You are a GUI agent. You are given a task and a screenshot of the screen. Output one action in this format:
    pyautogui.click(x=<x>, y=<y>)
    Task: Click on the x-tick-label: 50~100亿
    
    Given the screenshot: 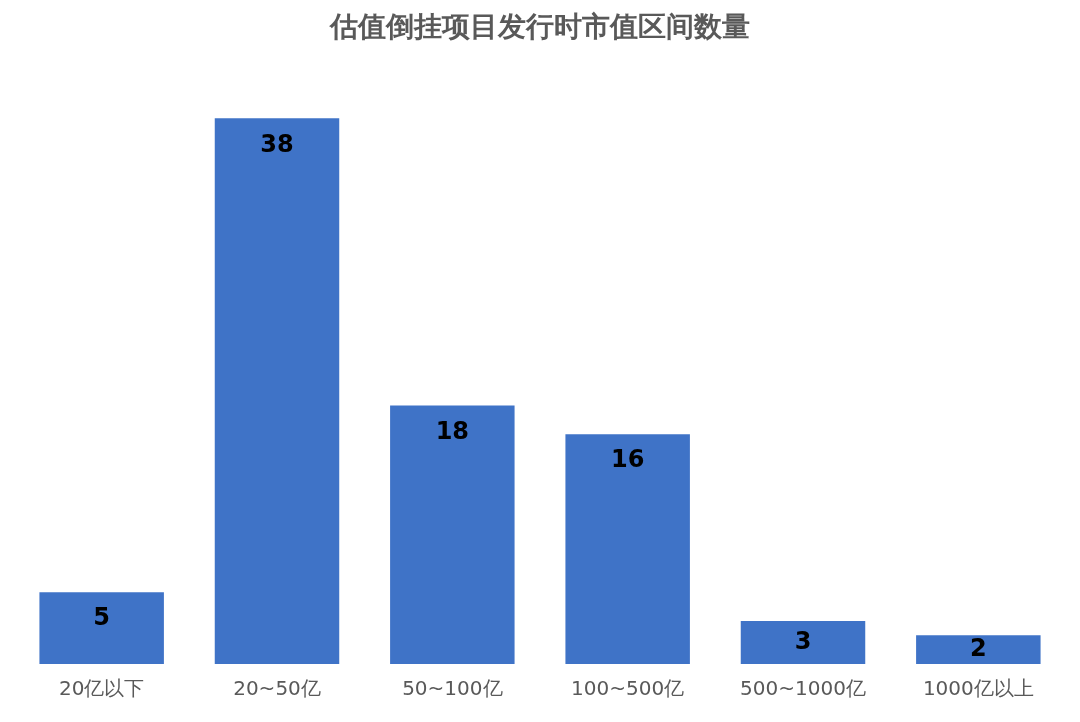 What is the action you would take?
    pyautogui.click(x=452, y=688)
    